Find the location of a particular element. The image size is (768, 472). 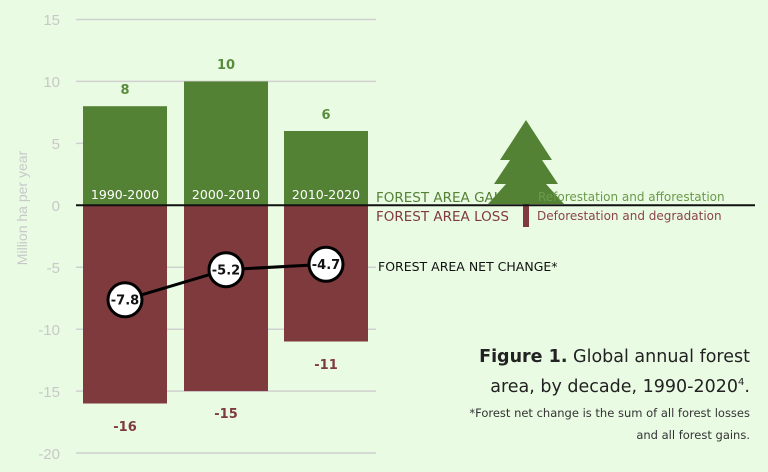

legend-gain-description: Reforestation and afforestation is located at coordinates (631, 197).